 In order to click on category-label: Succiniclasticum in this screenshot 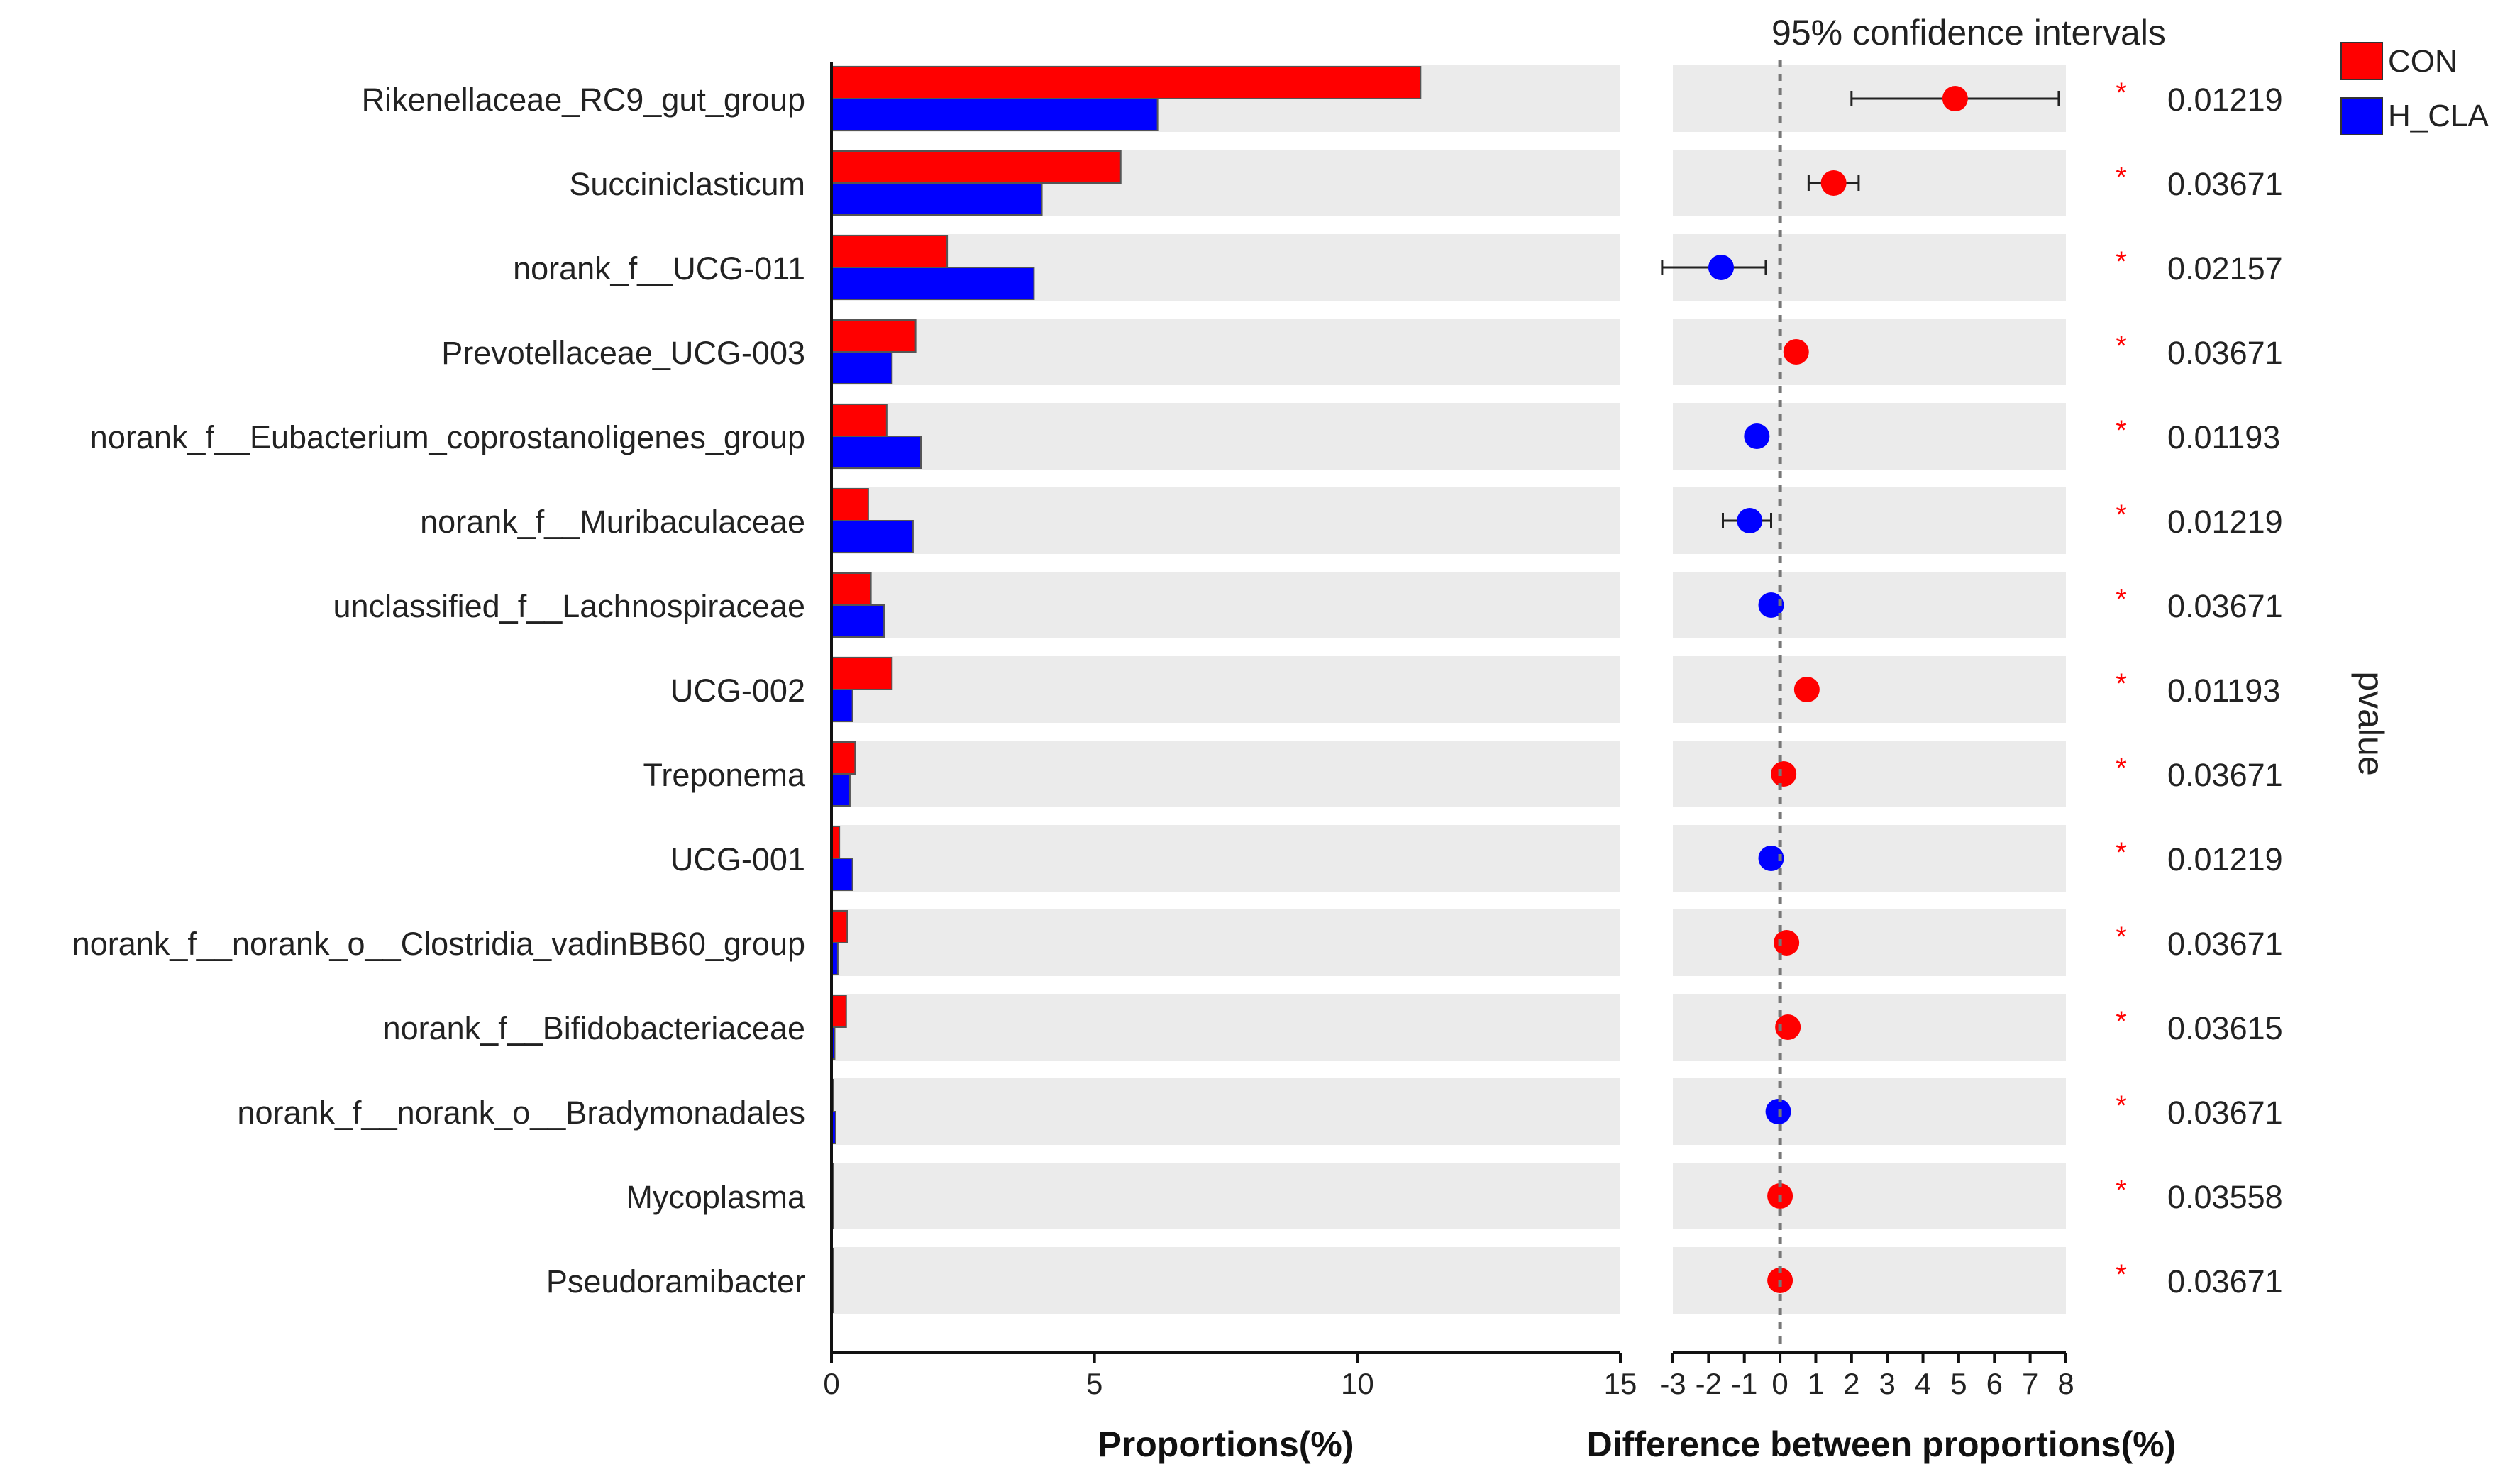, I will do `click(687, 184)`.